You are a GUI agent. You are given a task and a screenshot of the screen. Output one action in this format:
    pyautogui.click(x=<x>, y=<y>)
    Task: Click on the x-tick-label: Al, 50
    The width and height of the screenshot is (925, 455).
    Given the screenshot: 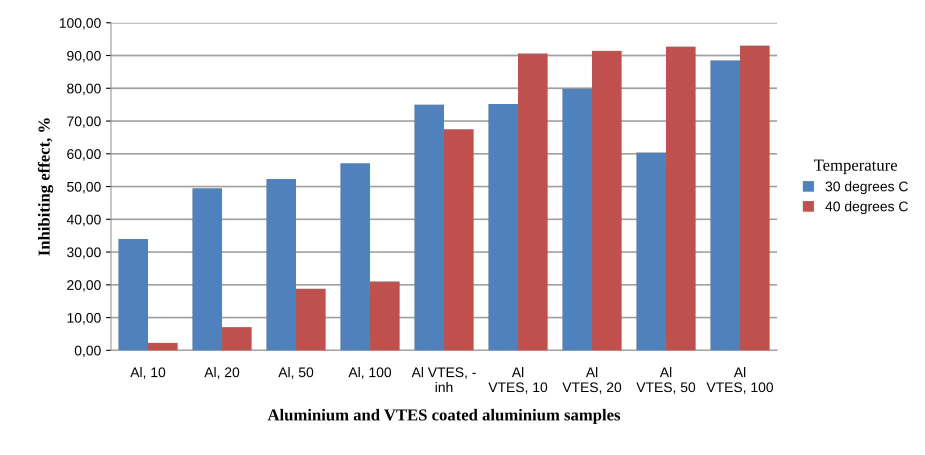 What is the action you would take?
    pyautogui.click(x=296, y=373)
    